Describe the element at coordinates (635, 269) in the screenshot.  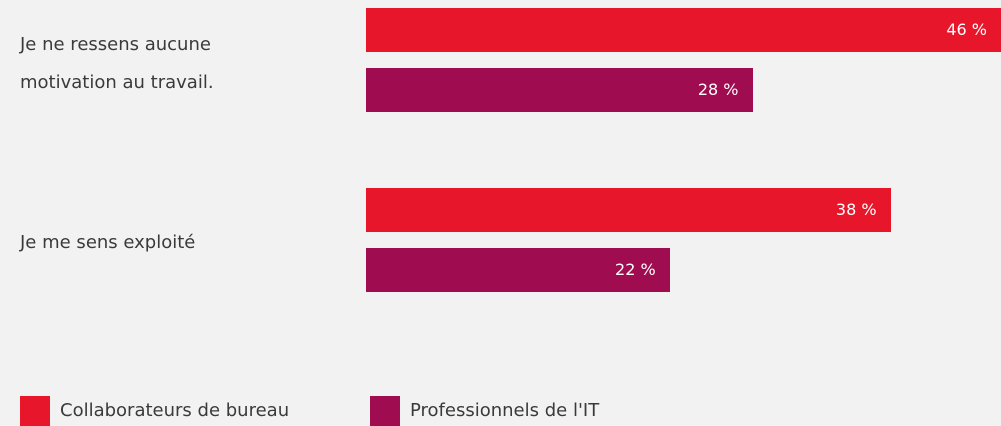
I see `value-label: 22 %` at that location.